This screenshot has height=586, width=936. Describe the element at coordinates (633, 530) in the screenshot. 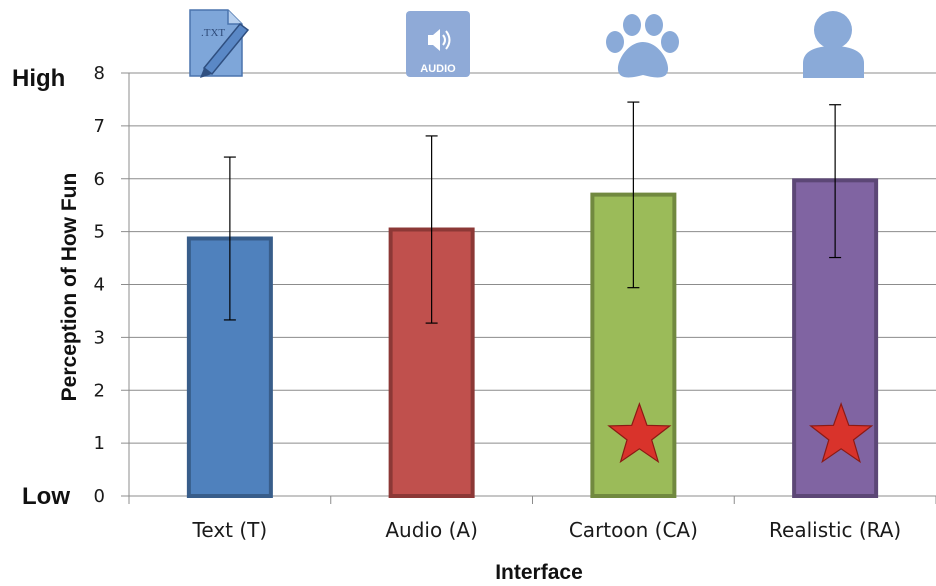

I see `category-label: Cartoon (CA)` at that location.